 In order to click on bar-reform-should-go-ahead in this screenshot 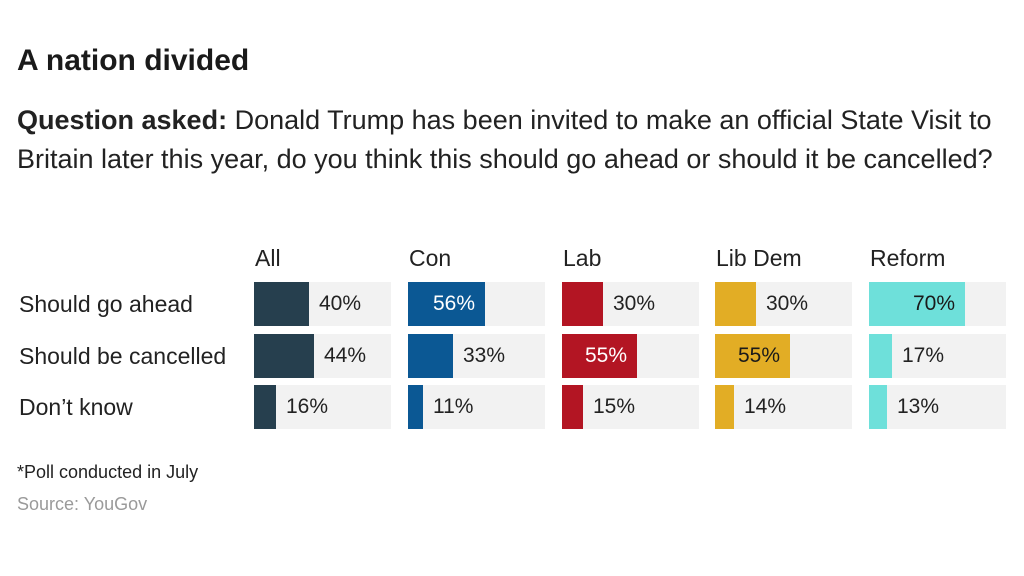, I will do `click(917, 304)`.